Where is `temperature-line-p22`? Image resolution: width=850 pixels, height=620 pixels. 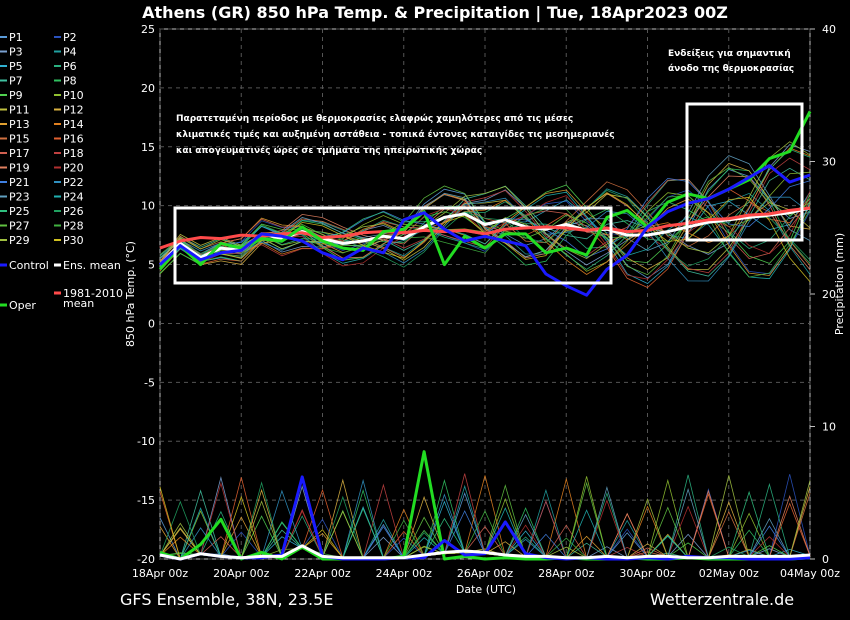
temperature-line-p22 is located at coordinates (485, 239).